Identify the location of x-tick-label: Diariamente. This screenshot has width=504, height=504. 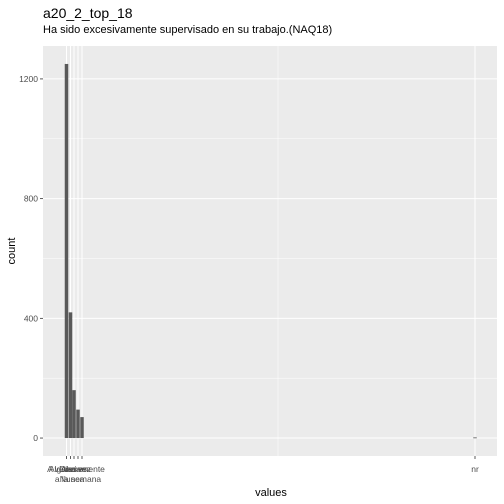
(82, 469).